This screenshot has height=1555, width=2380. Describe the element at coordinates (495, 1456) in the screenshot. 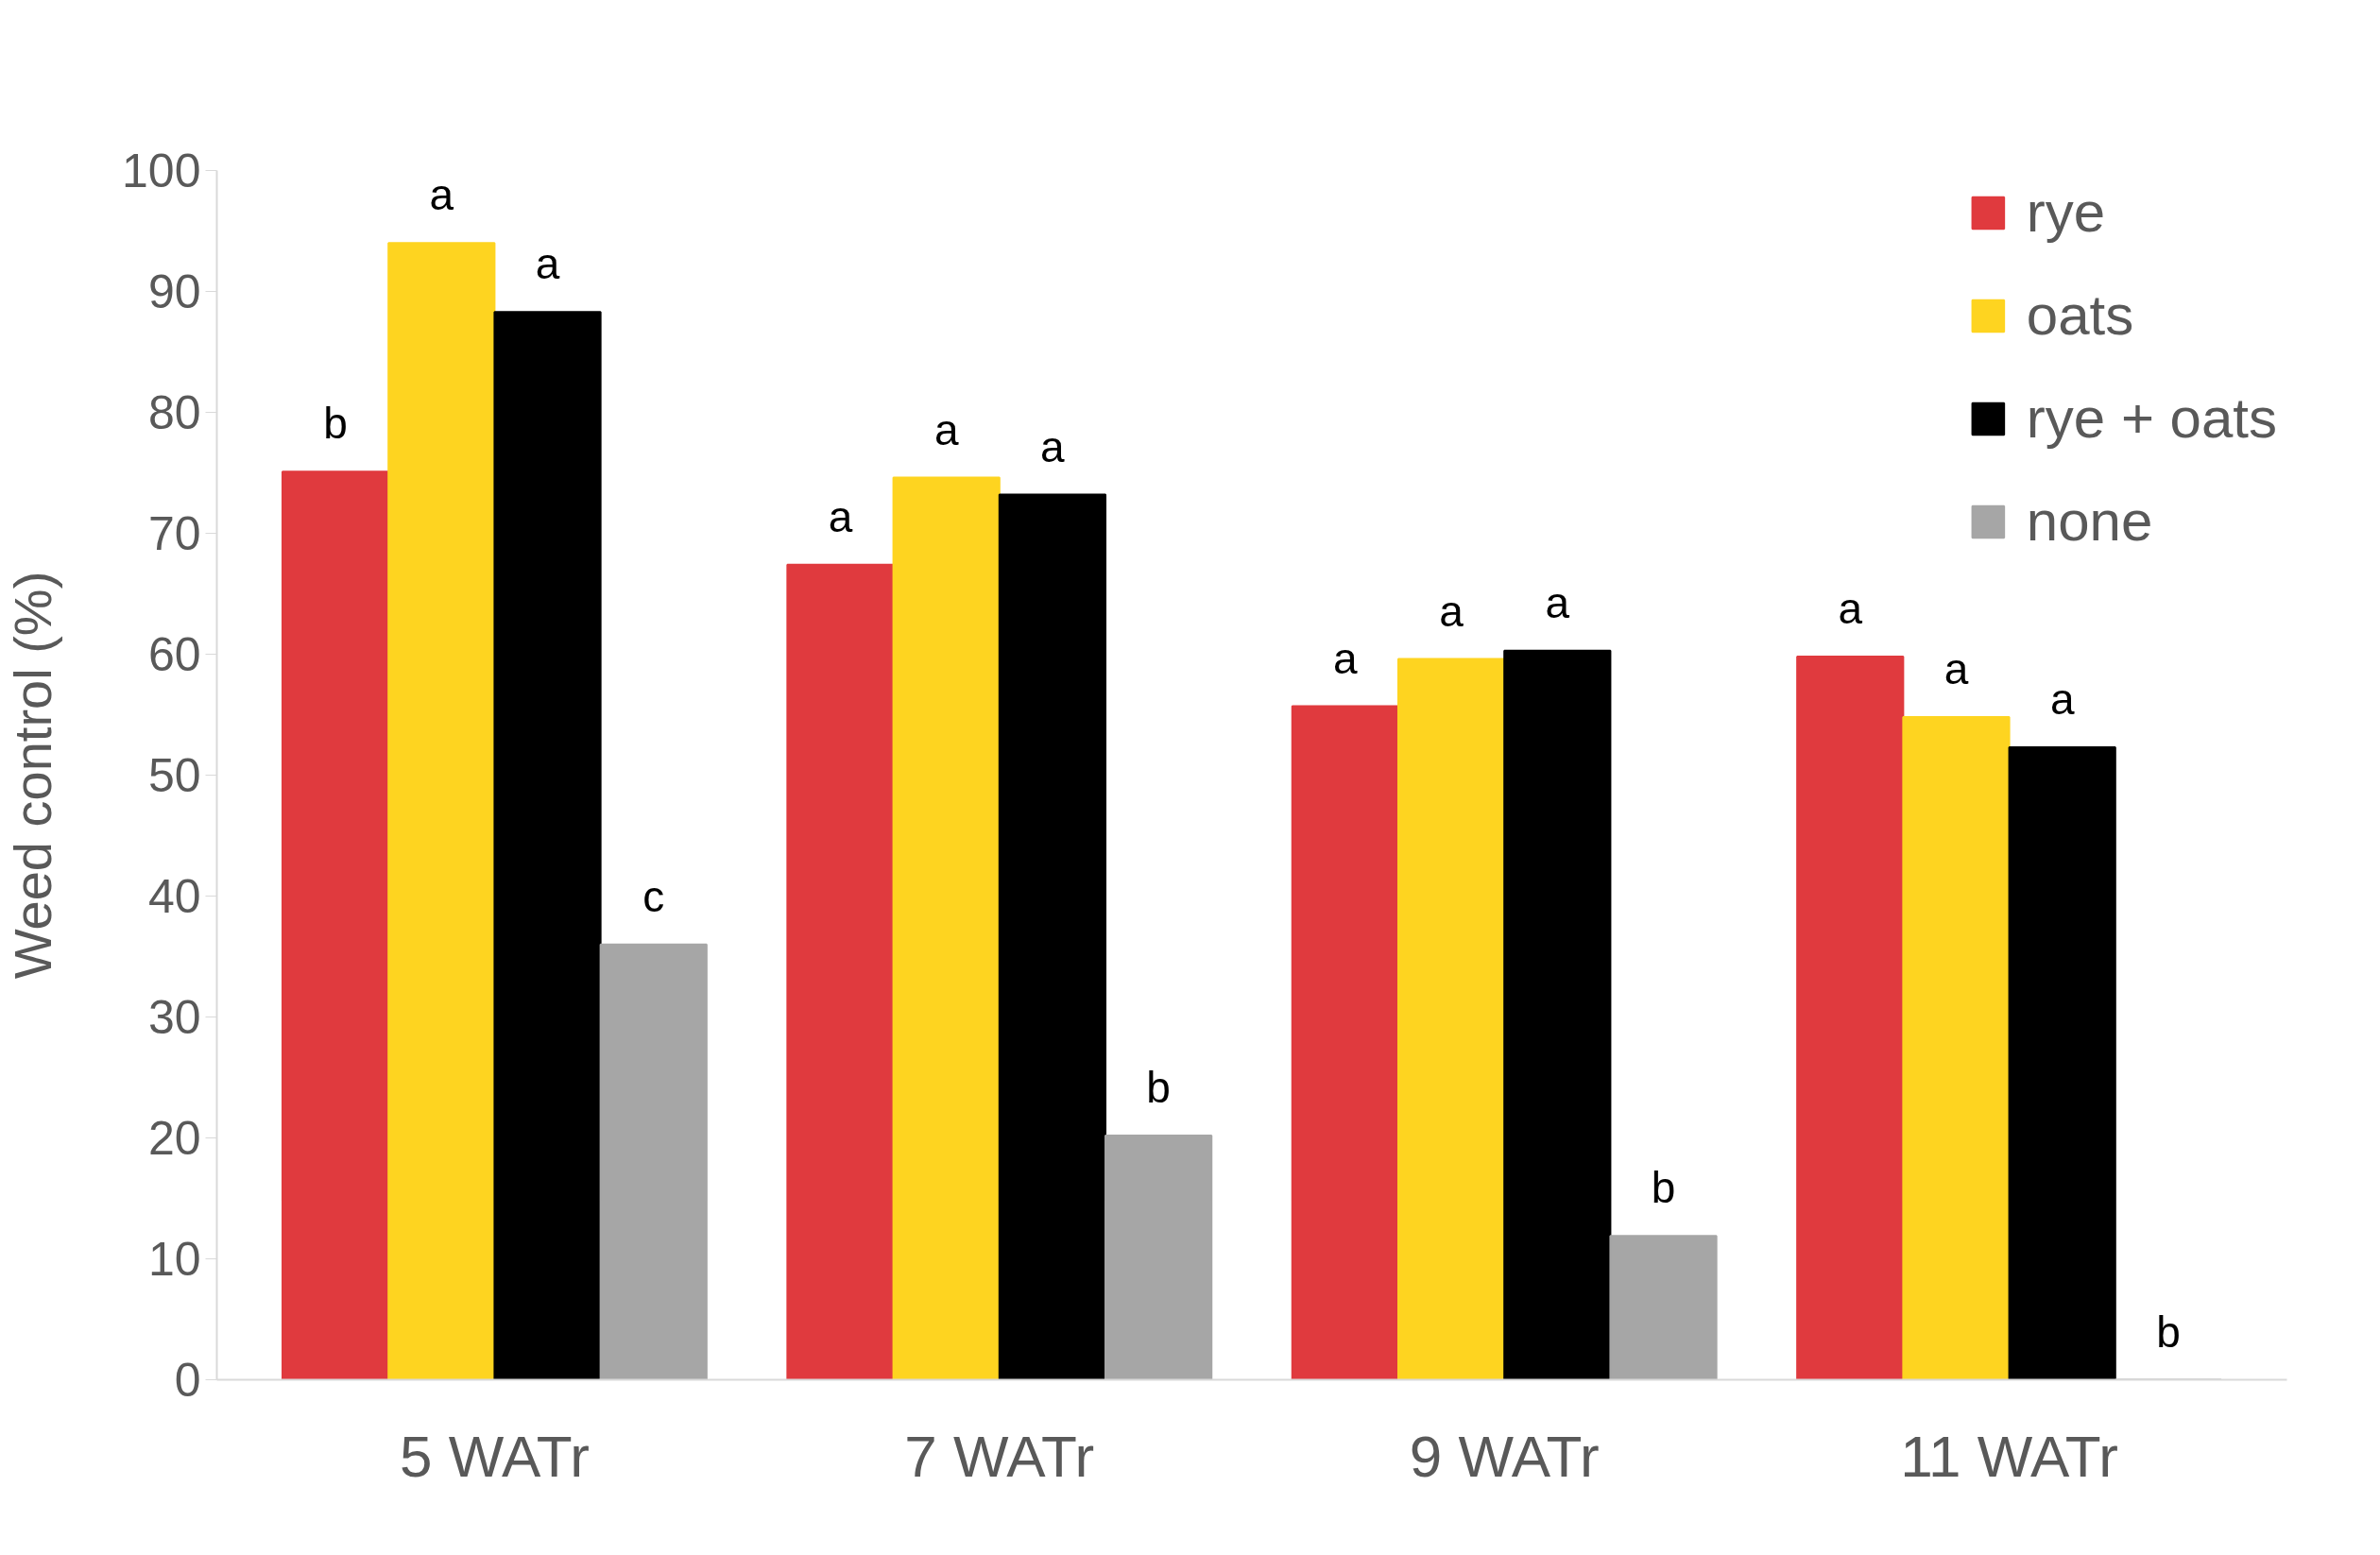

I see `x-tick-label: 5 WATr` at that location.